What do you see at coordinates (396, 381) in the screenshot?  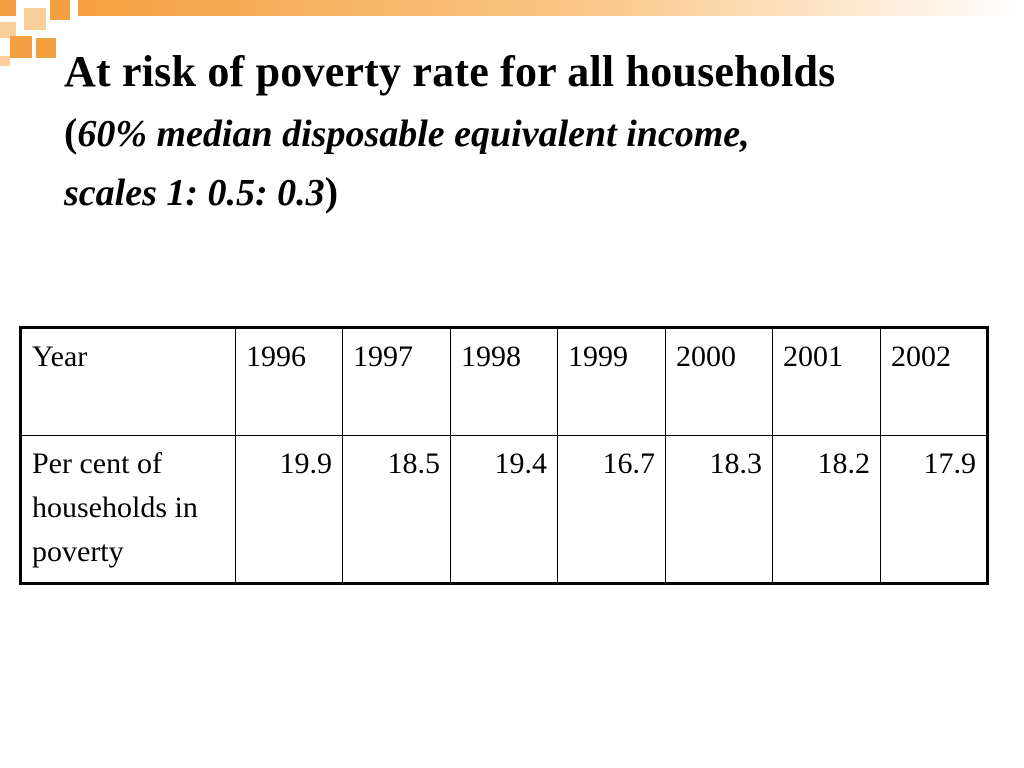 I see `year-cell: 1997` at bounding box center [396, 381].